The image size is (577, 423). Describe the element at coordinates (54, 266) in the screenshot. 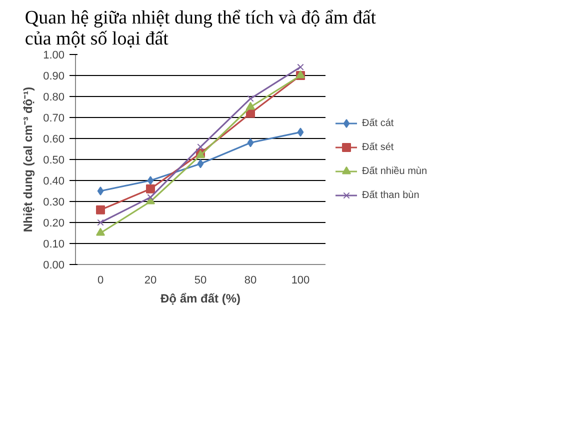

I see `y-tick-label: 0.00` at that location.